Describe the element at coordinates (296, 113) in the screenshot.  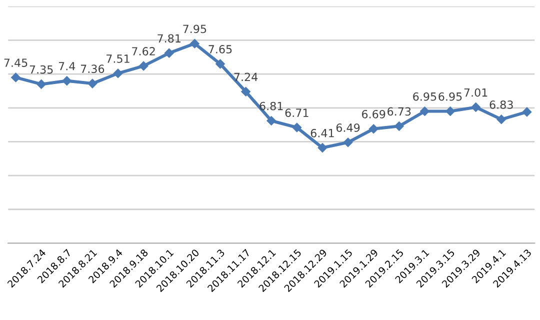
I see `data-label: 6.71` at that location.